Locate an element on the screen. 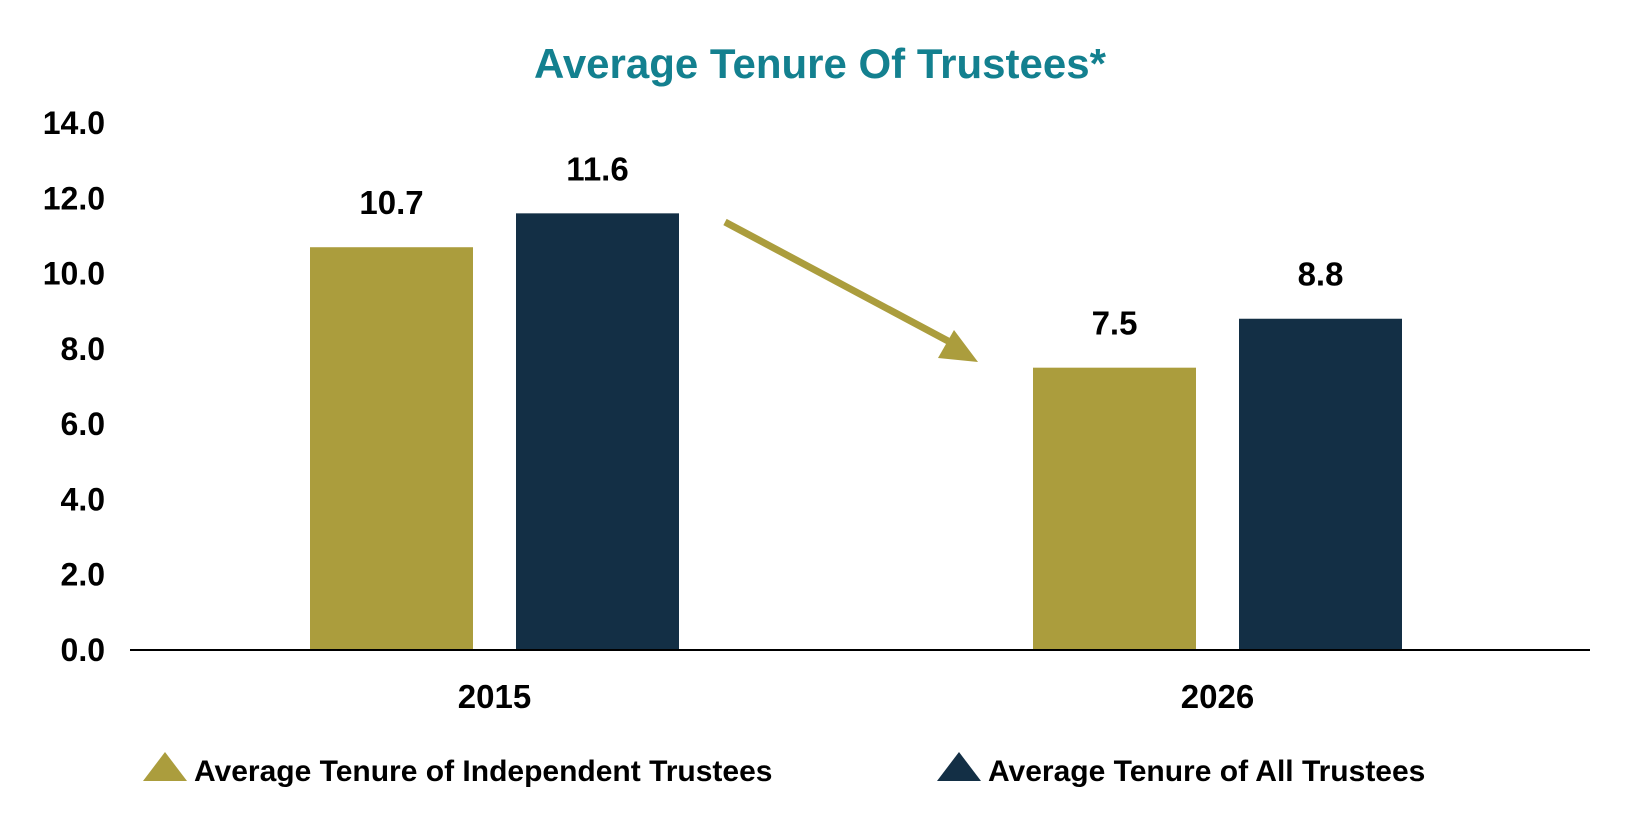 The height and width of the screenshot is (825, 1629). y-tick-label: 10.0 is located at coordinates (74, 274).